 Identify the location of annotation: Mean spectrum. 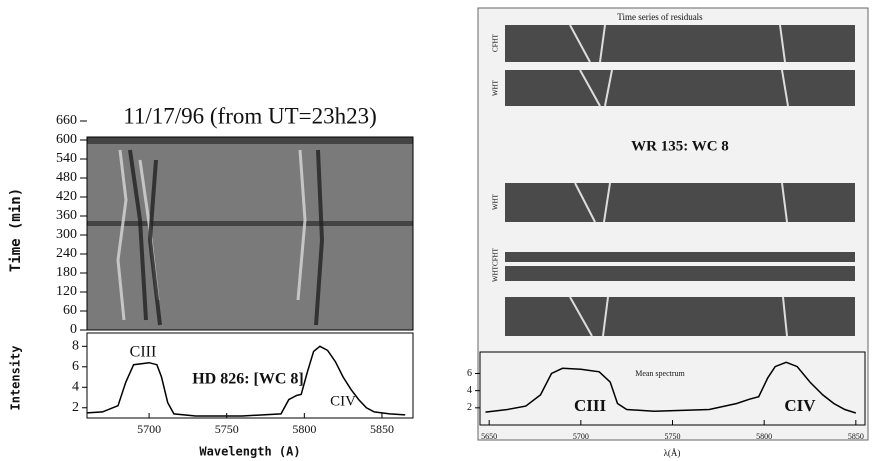
(660, 373).